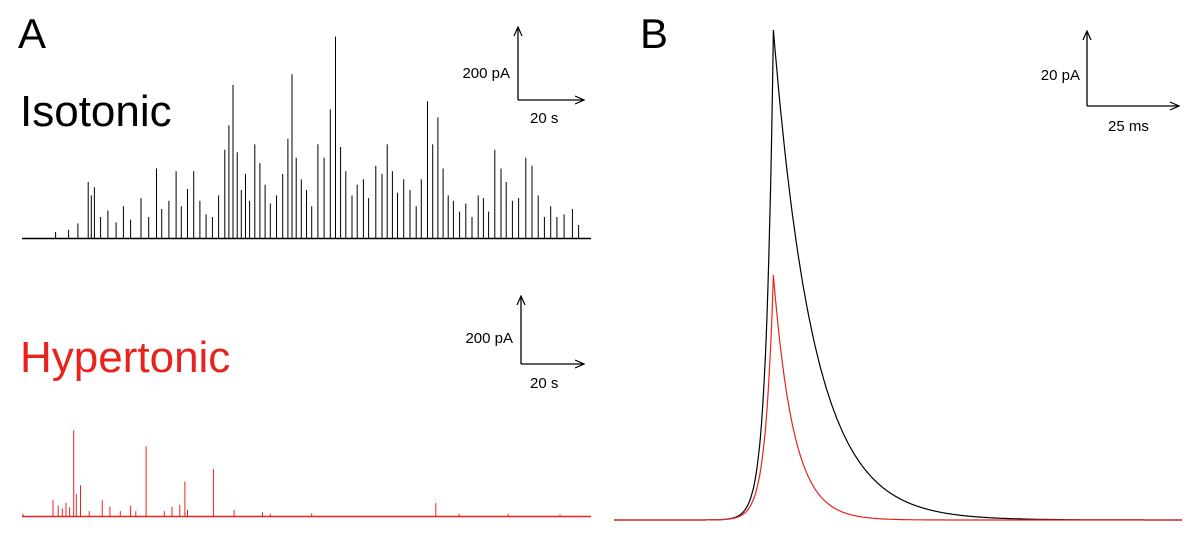  Describe the element at coordinates (489, 338) in the screenshot. I see `scale-bar-bottom-y-label: 200 pA` at that location.